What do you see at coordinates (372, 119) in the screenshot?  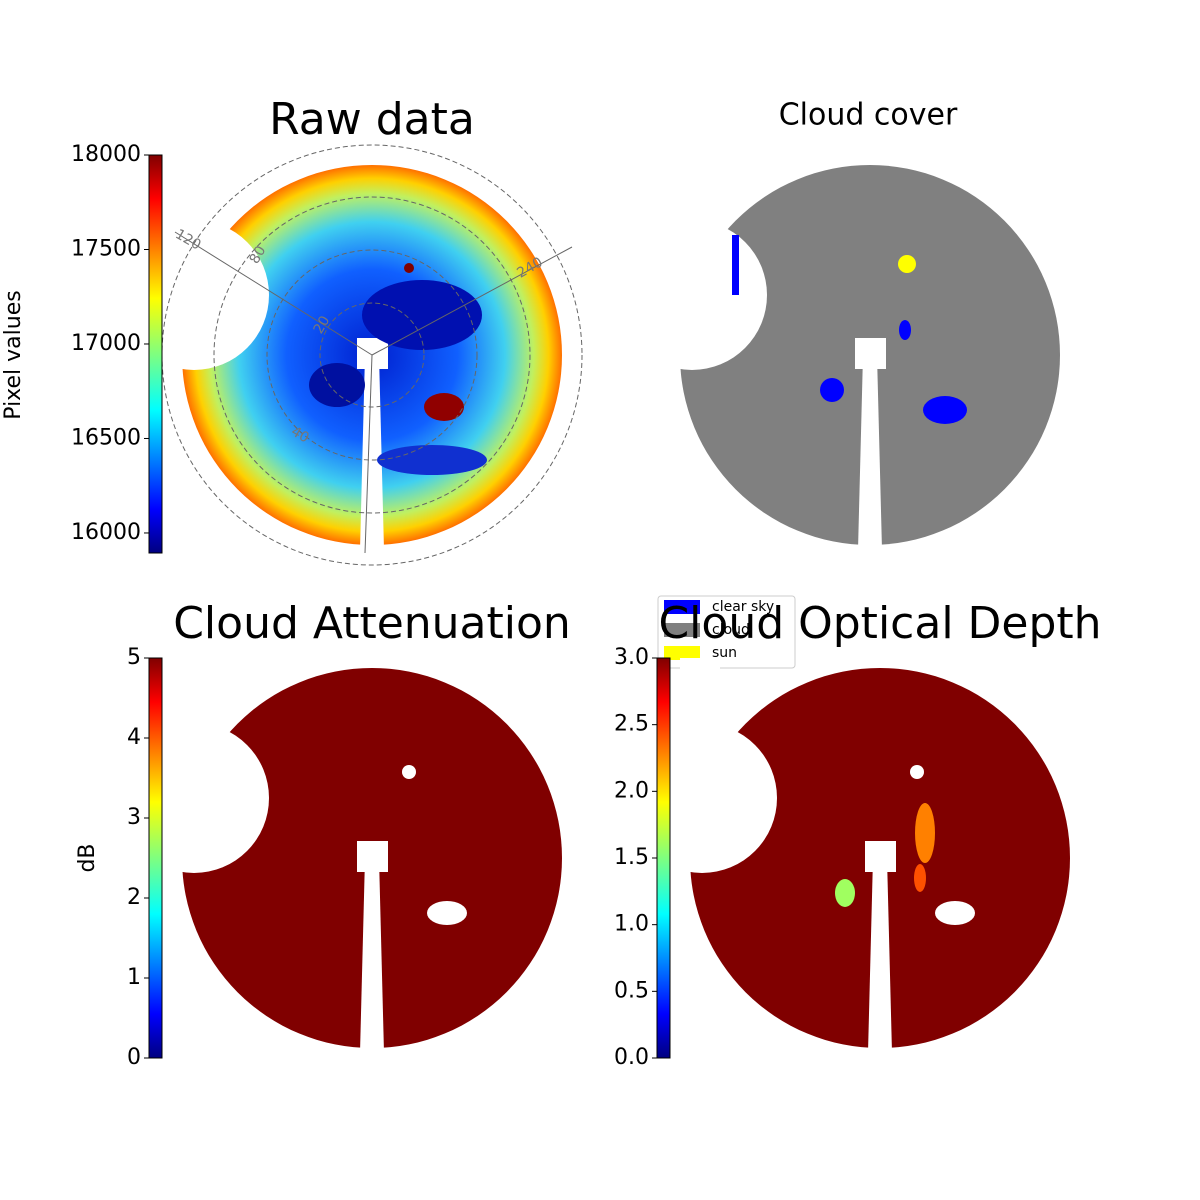 I see `panel-title: Raw data` at bounding box center [372, 119].